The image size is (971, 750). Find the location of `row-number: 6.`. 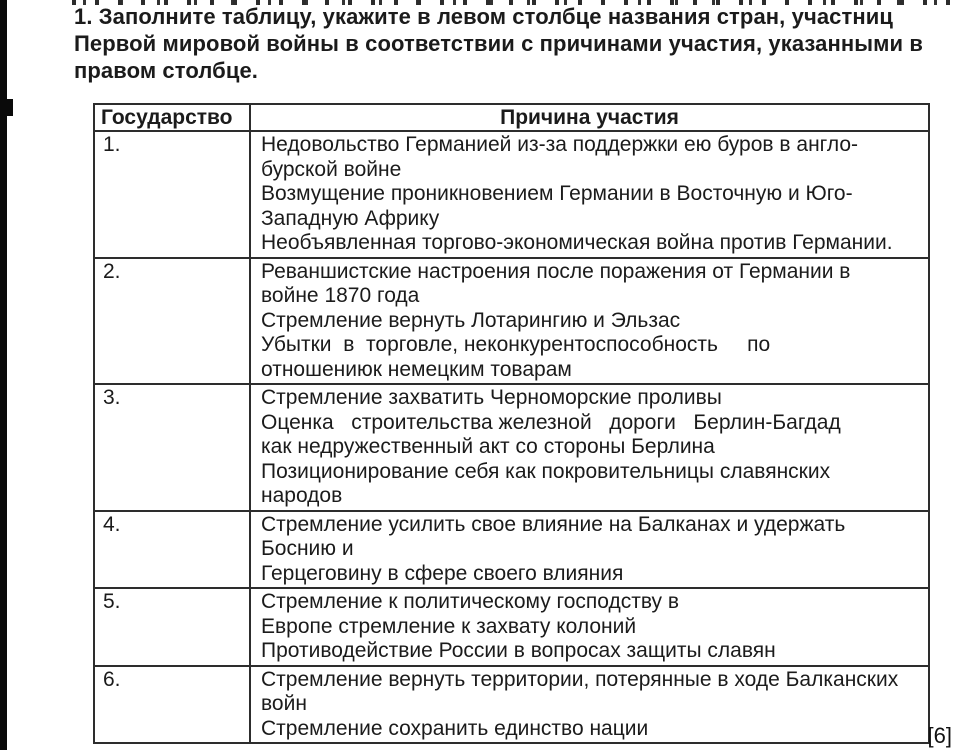

row-number: 6. is located at coordinates (172, 704).